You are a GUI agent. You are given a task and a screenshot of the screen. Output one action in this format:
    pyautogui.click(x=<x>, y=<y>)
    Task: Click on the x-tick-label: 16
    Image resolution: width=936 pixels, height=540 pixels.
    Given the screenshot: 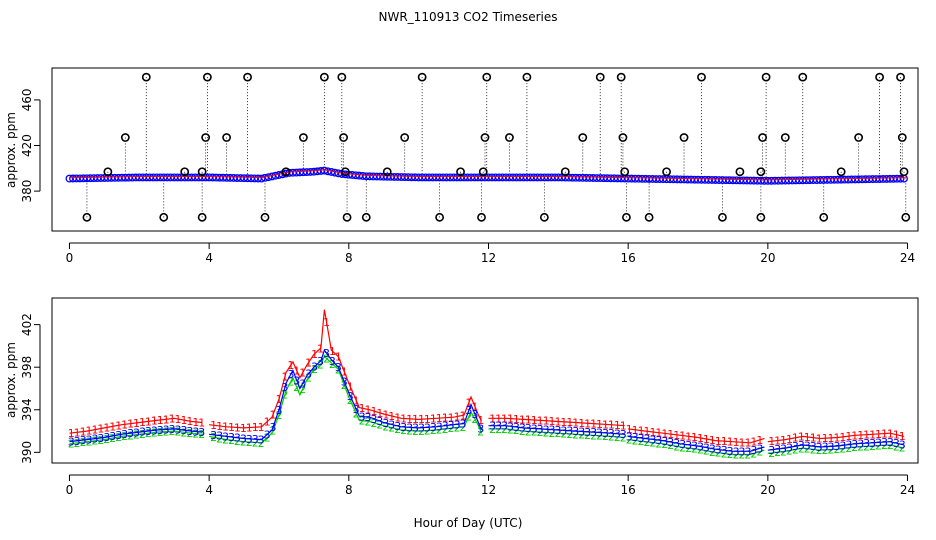 What is the action you would take?
    pyautogui.click(x=628, y=258)
    